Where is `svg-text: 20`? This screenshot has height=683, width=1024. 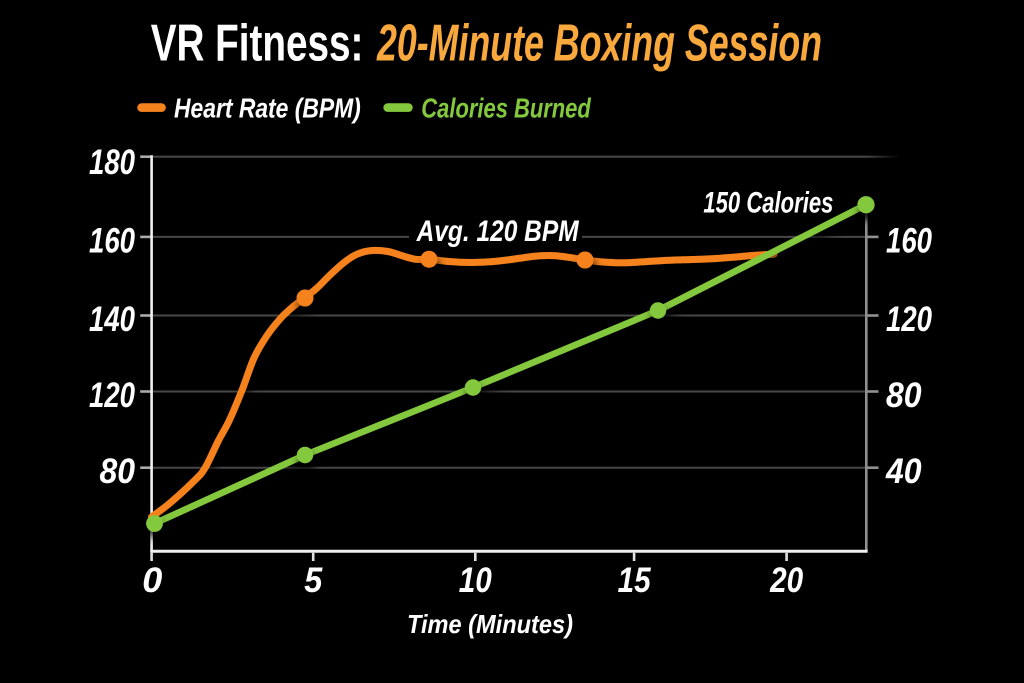 svg-text: 20 is located at coordinates (786, 580).